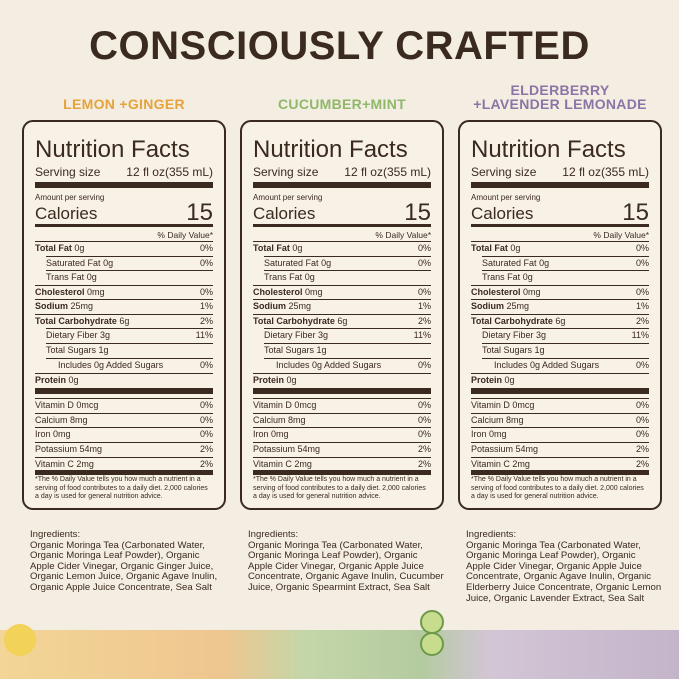  Describe the element at coordinates (504, 172) in the screenshot. I see `serving-label: Serving size` at that location.